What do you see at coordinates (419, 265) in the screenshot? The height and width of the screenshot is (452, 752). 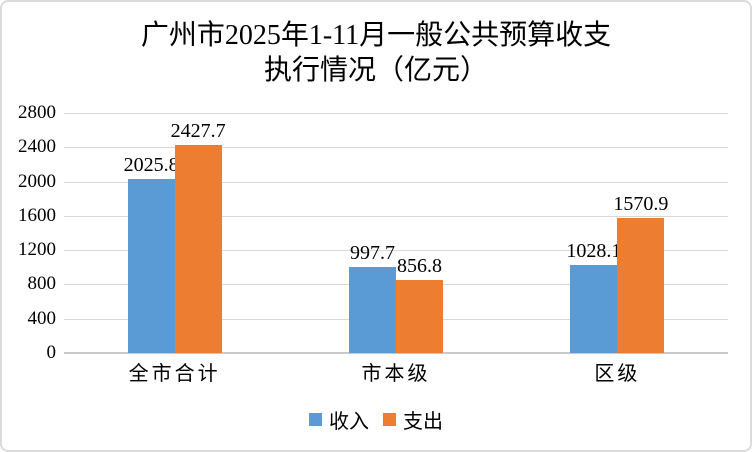 I see `bar-value-label: 856.8` at bounding box center [419, 265].